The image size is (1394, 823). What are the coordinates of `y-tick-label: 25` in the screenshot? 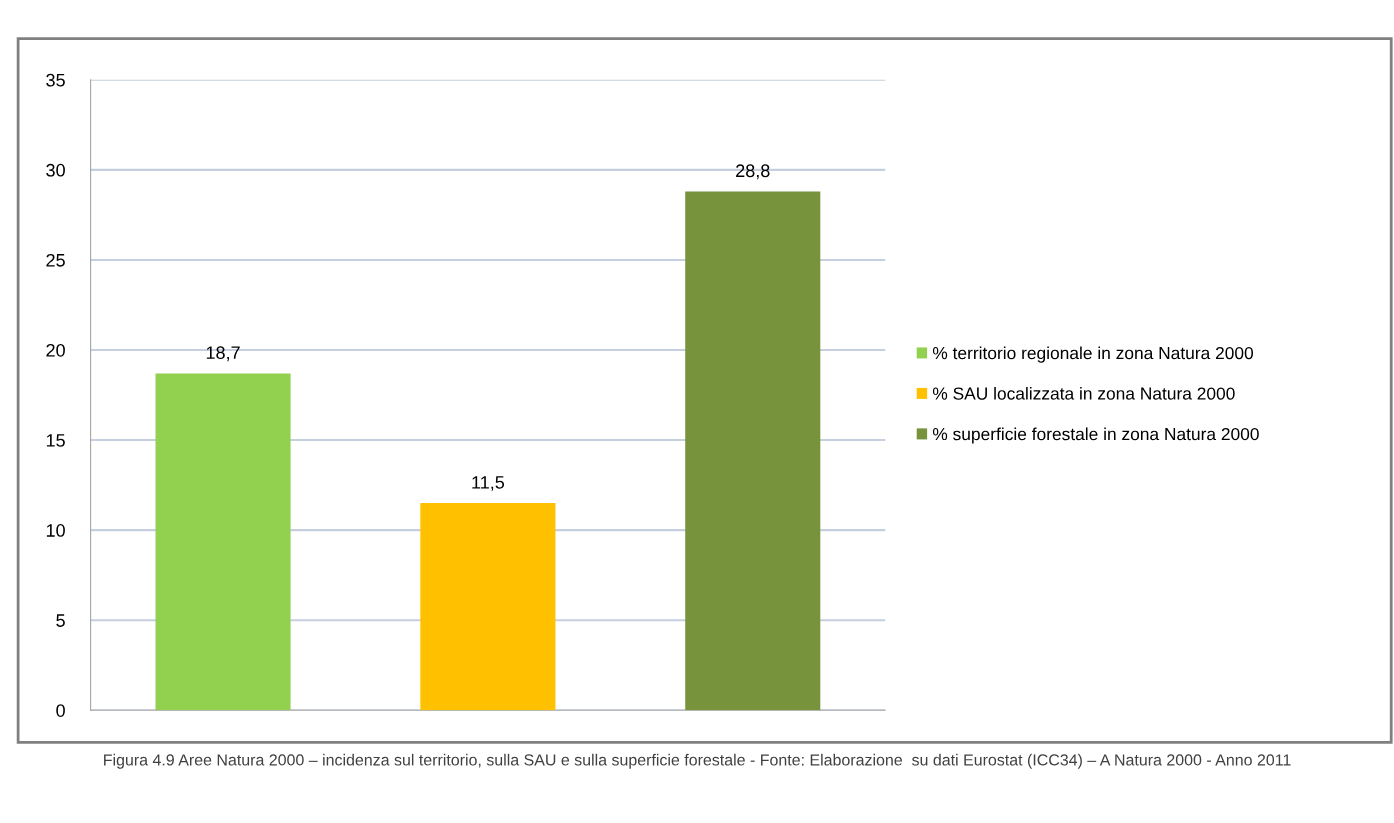 It's located at (55, 260).